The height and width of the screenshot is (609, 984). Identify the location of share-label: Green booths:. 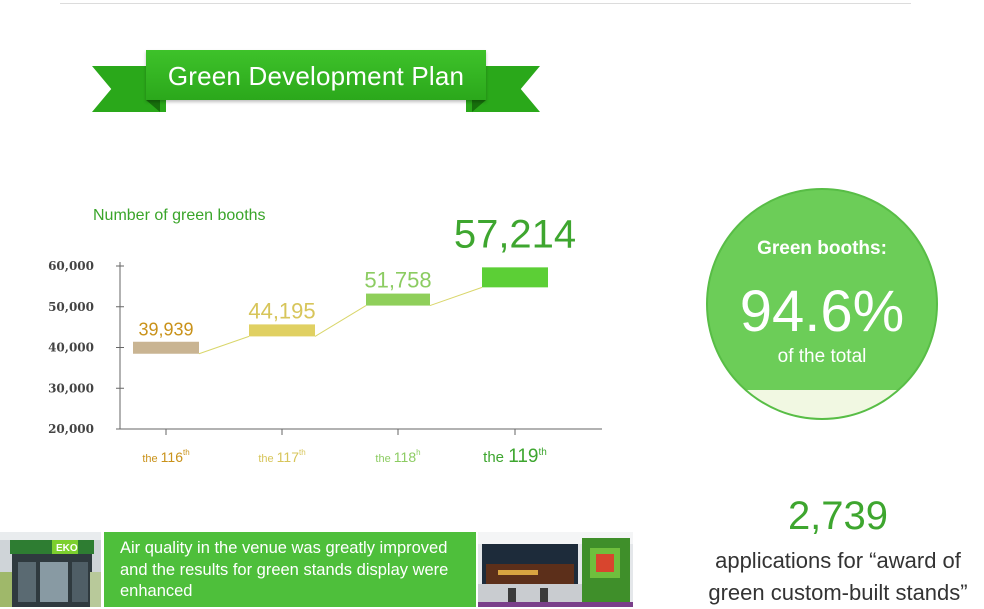
(822, 248).